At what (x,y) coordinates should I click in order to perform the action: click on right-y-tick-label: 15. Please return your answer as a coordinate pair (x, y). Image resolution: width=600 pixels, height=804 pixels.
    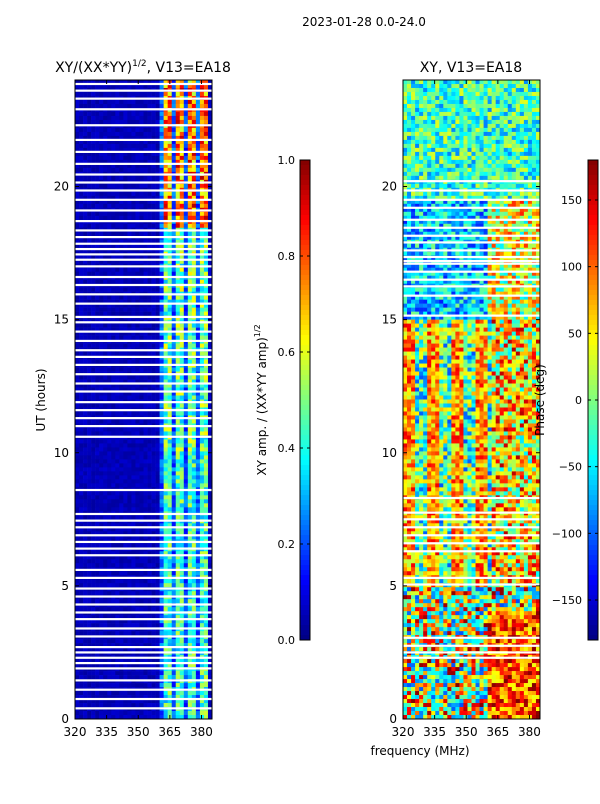
    Looking at the image, I should click on (389, 320).